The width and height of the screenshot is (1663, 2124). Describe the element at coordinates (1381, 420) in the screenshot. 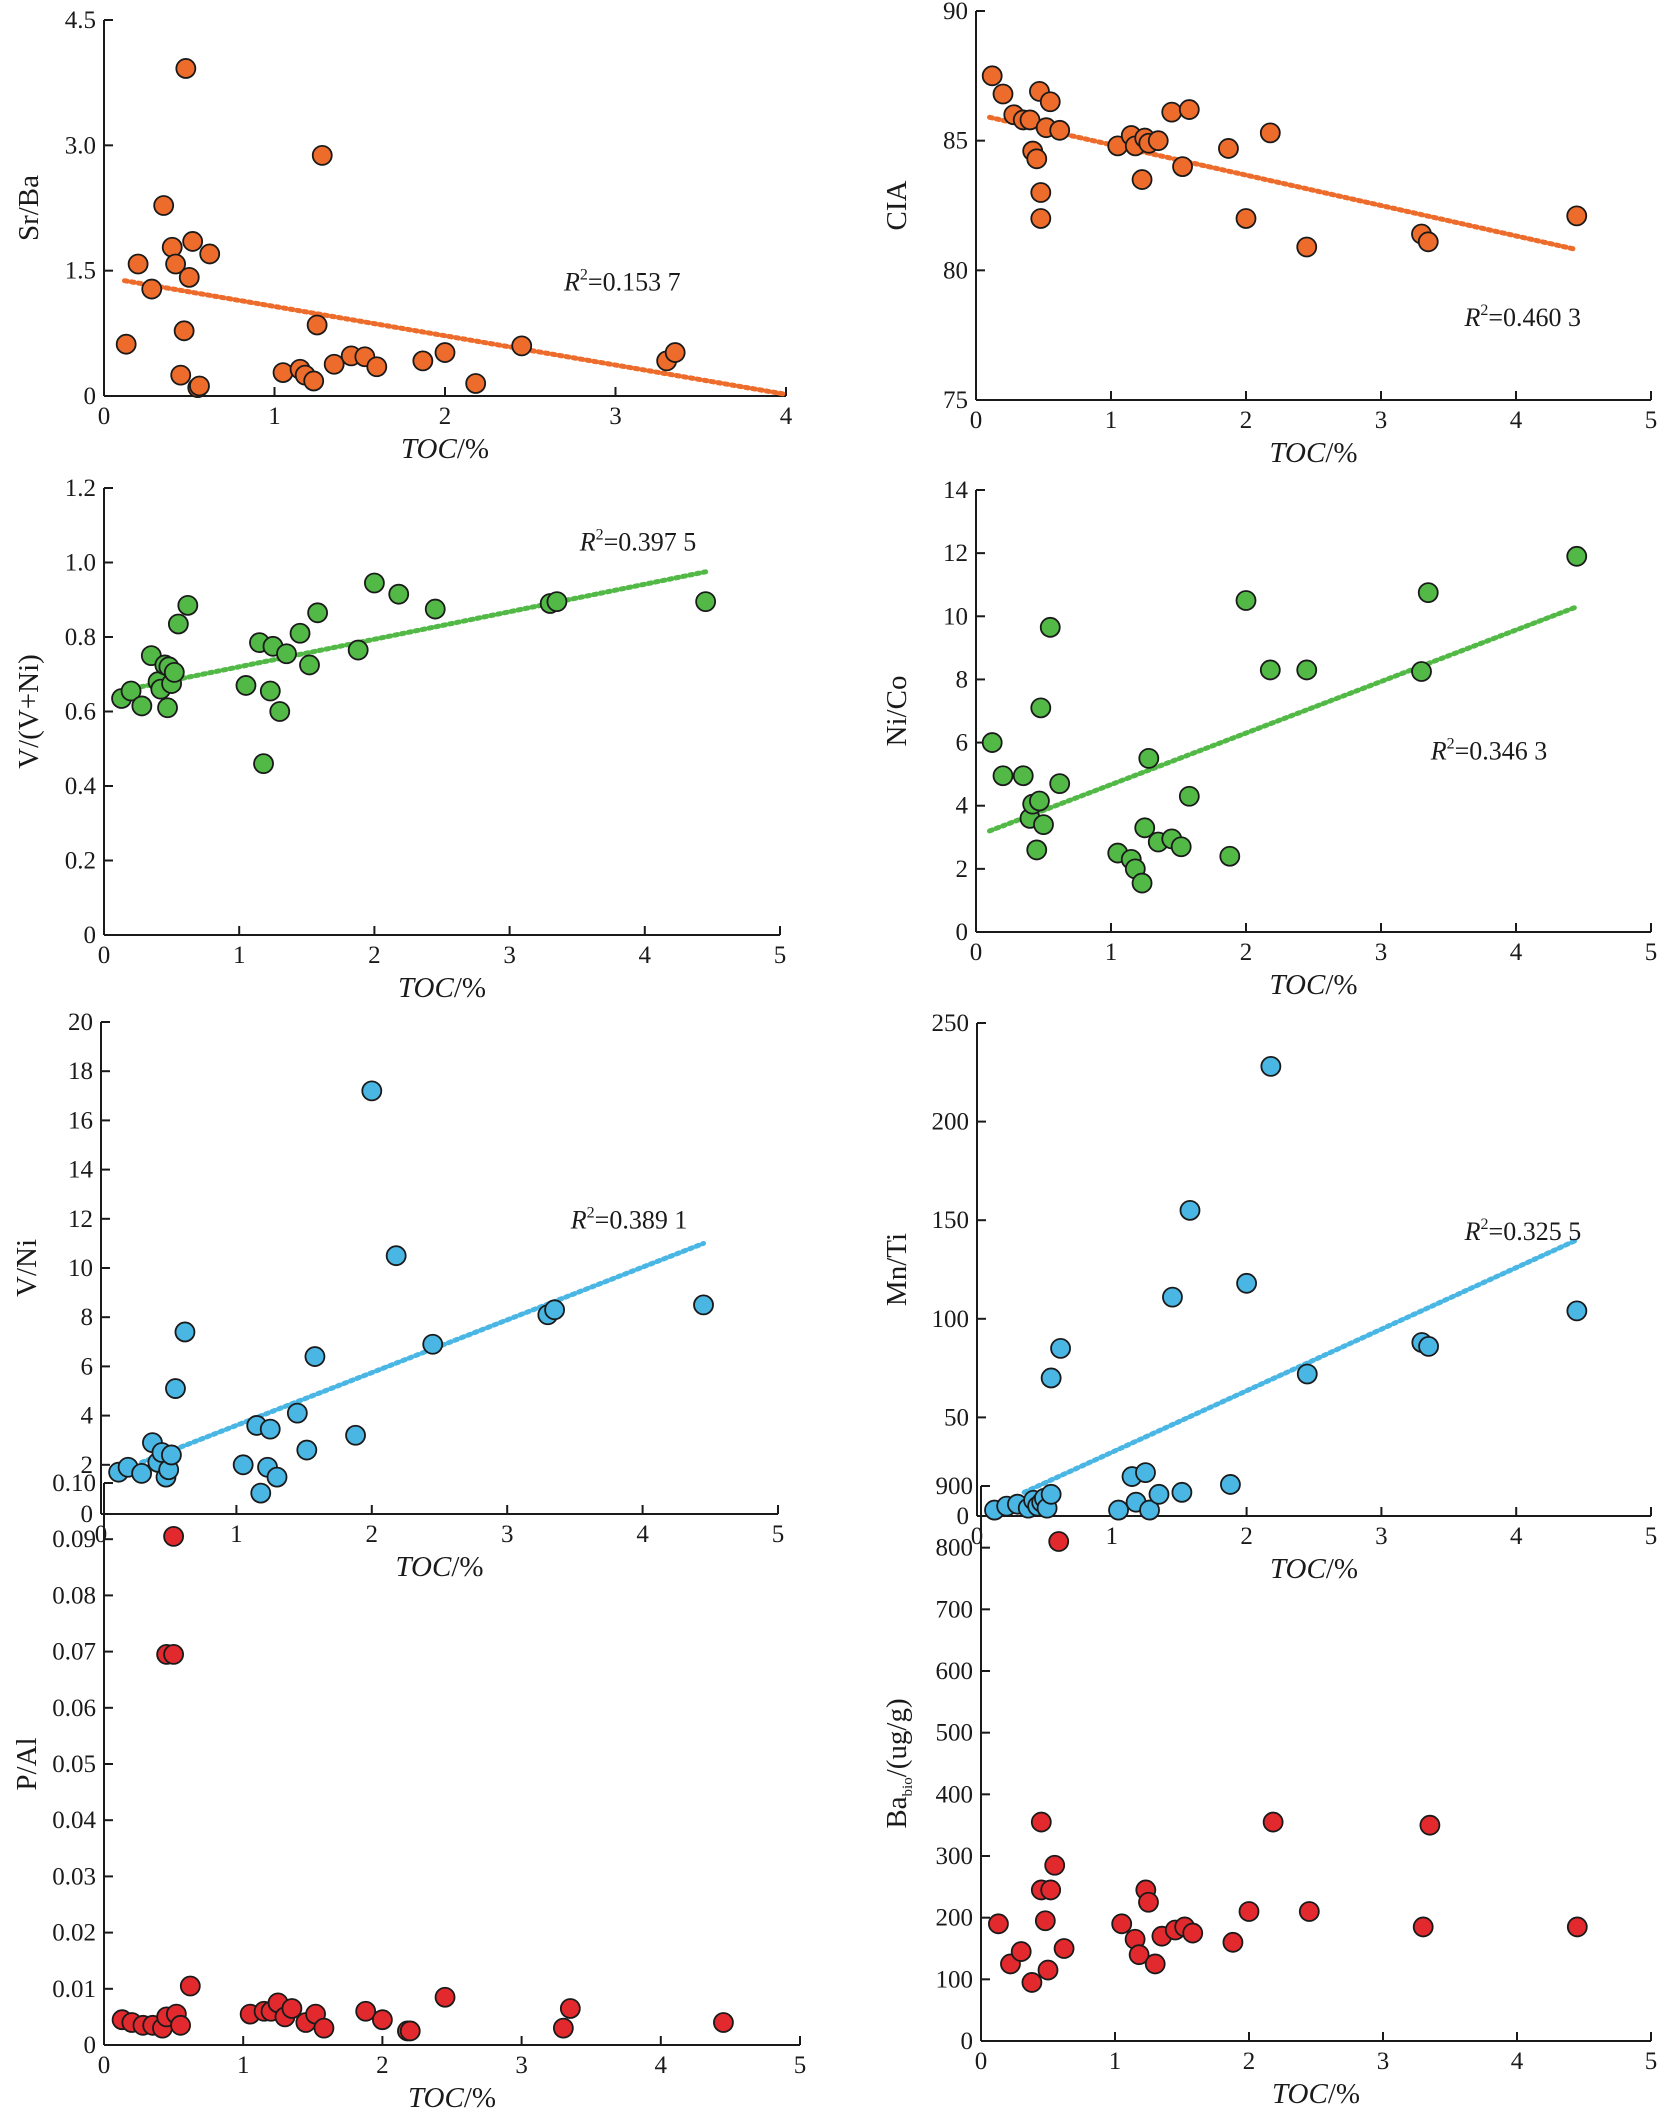

I see `x-tick-label: 3` at that location.